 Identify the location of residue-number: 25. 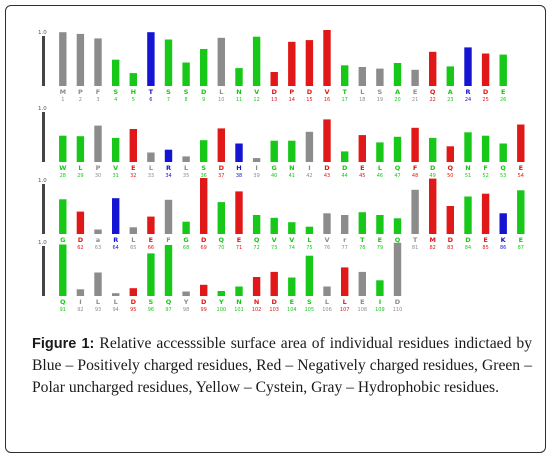
(485, 100).